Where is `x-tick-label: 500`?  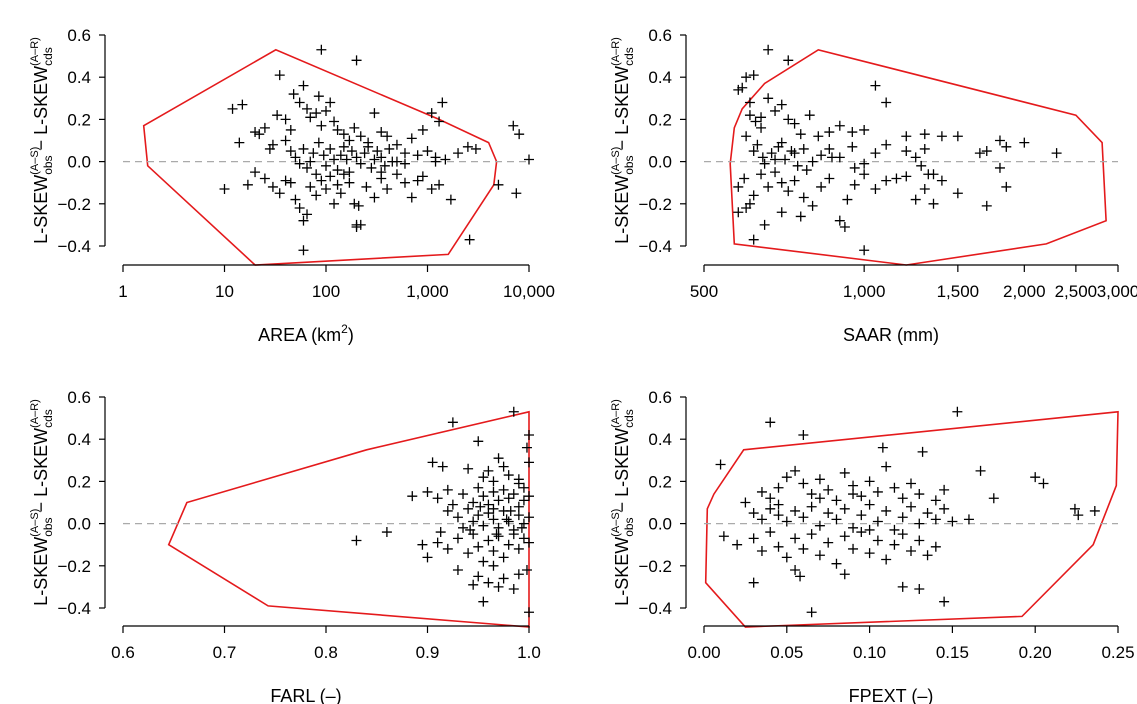 x-tick-label: 500 is located at coordinates (704, 291).